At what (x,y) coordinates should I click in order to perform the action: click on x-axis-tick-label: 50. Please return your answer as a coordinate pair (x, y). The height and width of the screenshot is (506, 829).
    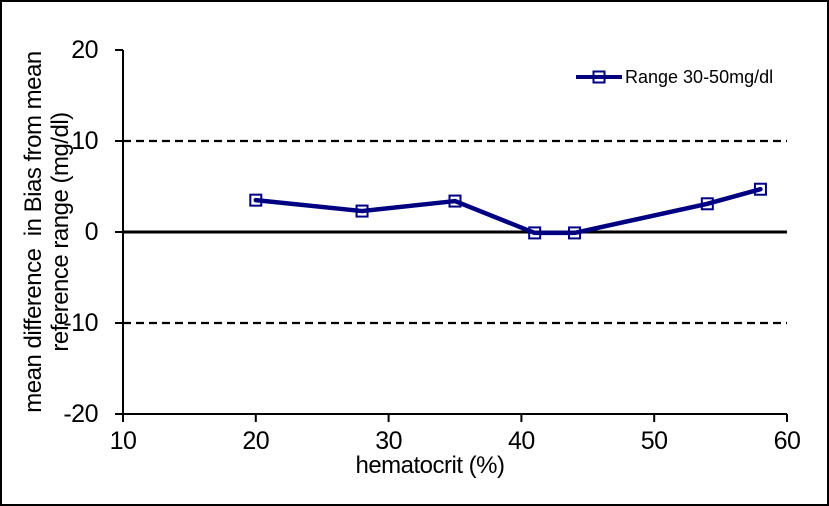
    Looking at the image, I should click on (654, 441).